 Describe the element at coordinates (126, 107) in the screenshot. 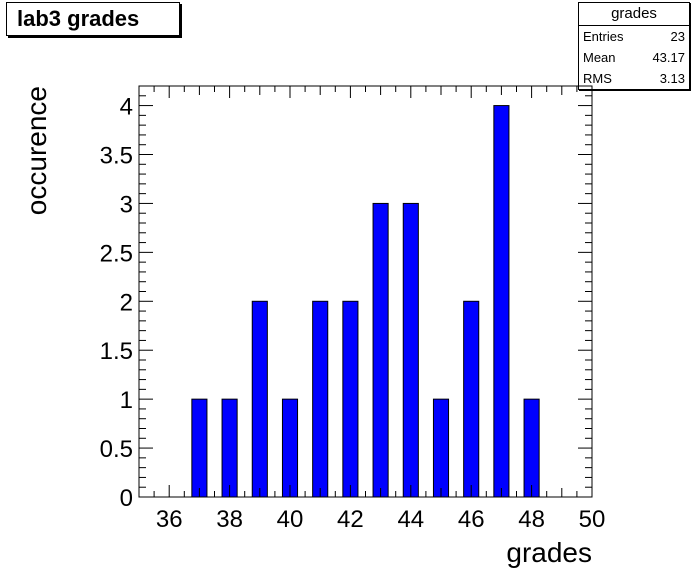

I see `y-tick-label: 4` at that location.